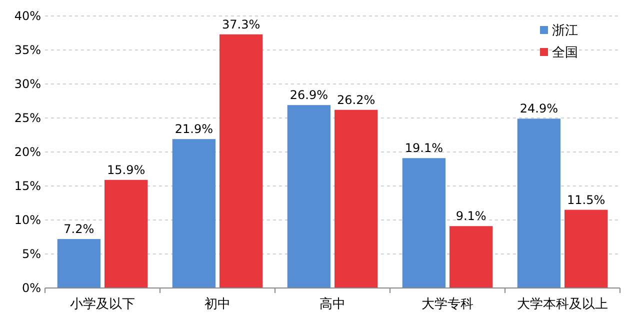 The height and width of the screenshot is (328, 635). What do you see at coordinates (539, 109) in the screenshot?
I see `text: 24.9%` at bounding box center [539, 109].